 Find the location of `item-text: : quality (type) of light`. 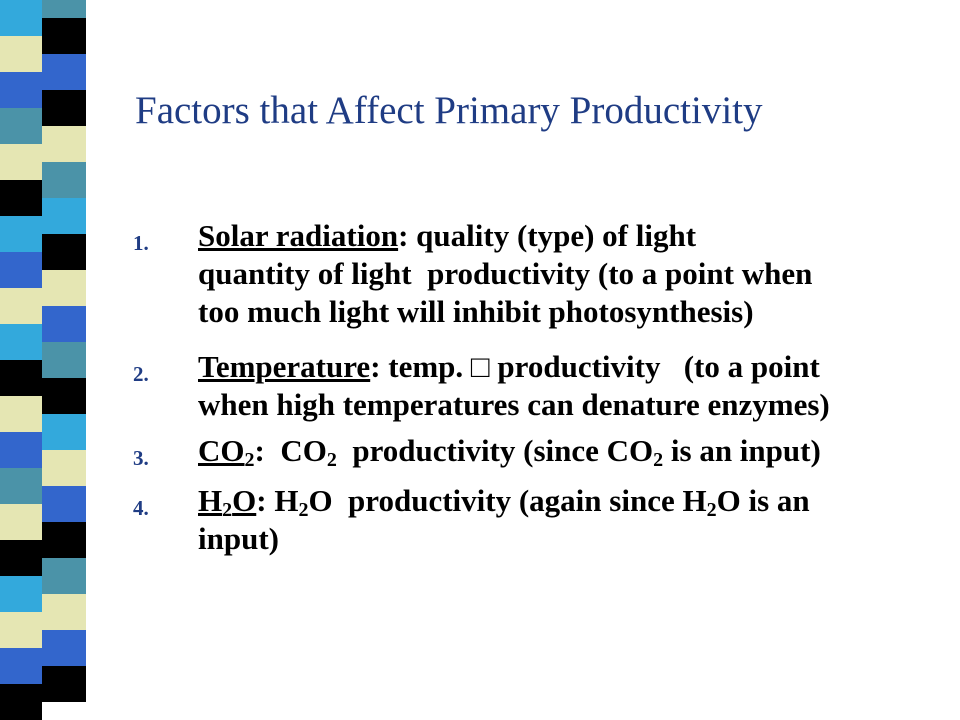

item-text: : quality (type) of light is located at coordinates (547, 235).